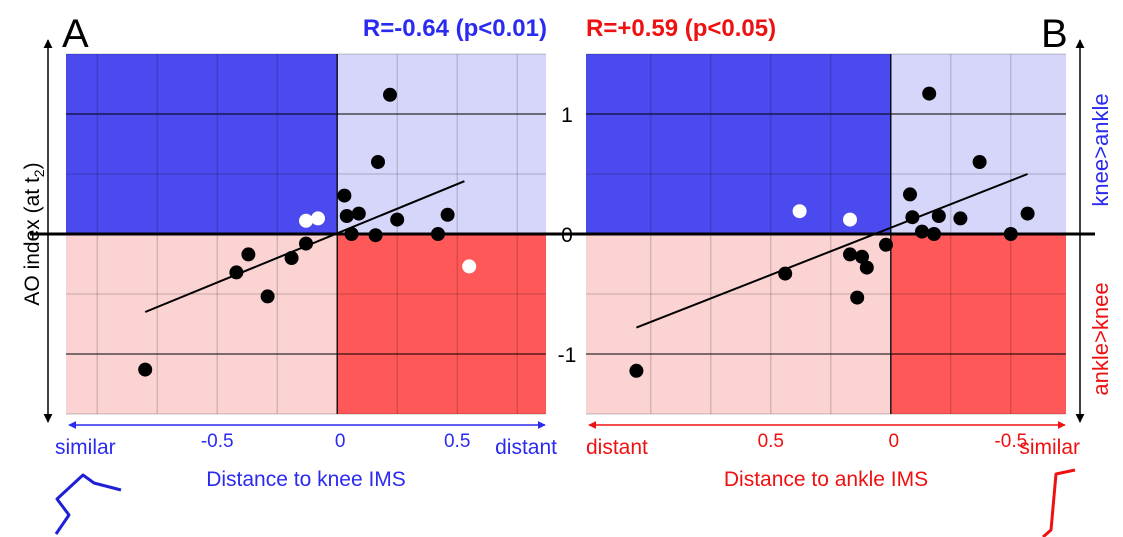 This screenshot has width=1123, height=537. What do you see at coordinates (738, 324) in the screenshot?
I see `quadrant-bottom-left` at bounding box center [738, 324].